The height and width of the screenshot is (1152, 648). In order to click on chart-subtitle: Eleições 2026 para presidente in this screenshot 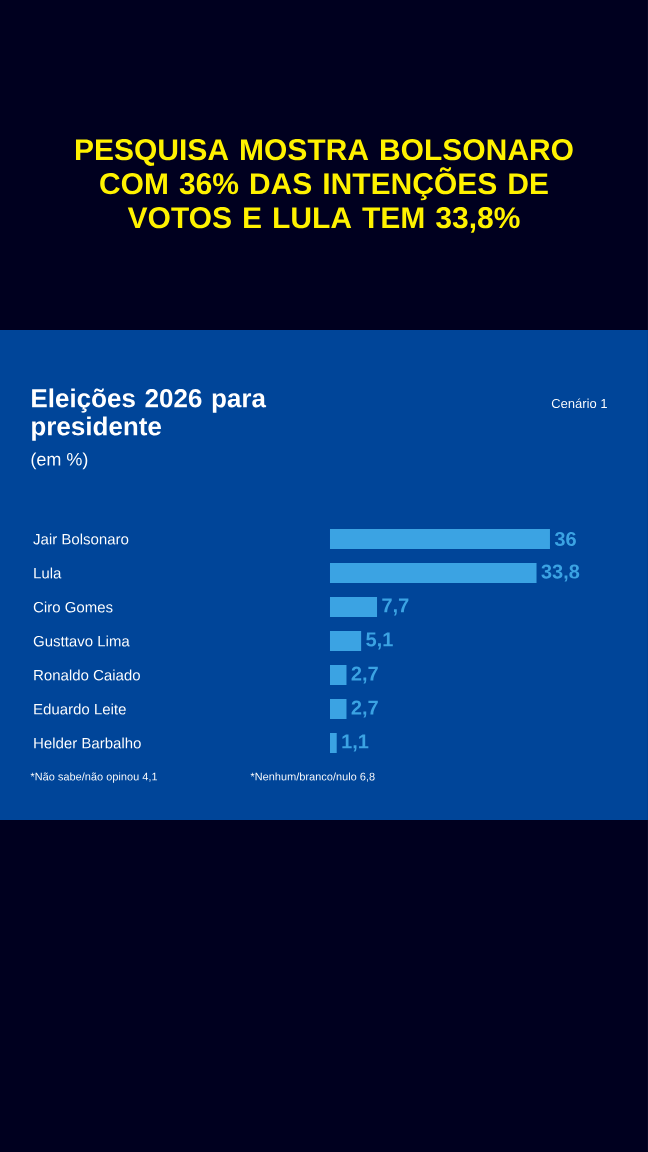, I will do `click(149, 414)`.